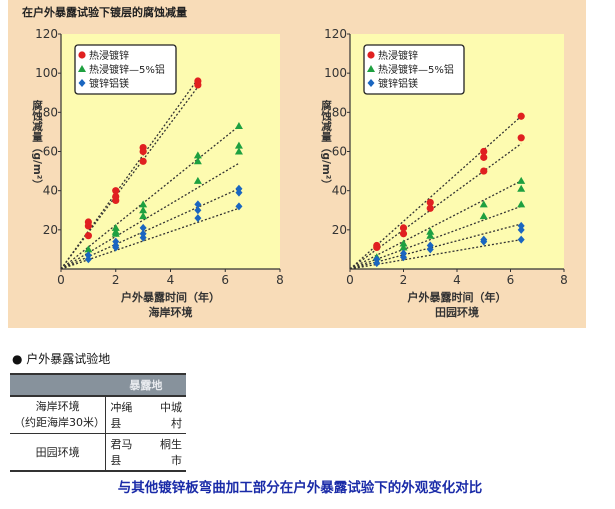 This screenshot has width=615, height=509. What do you see at coordinates (68, 359) in the screenshot?
I see `section-title-text: 户外暴露试验地` at bounding box center [68, 359].